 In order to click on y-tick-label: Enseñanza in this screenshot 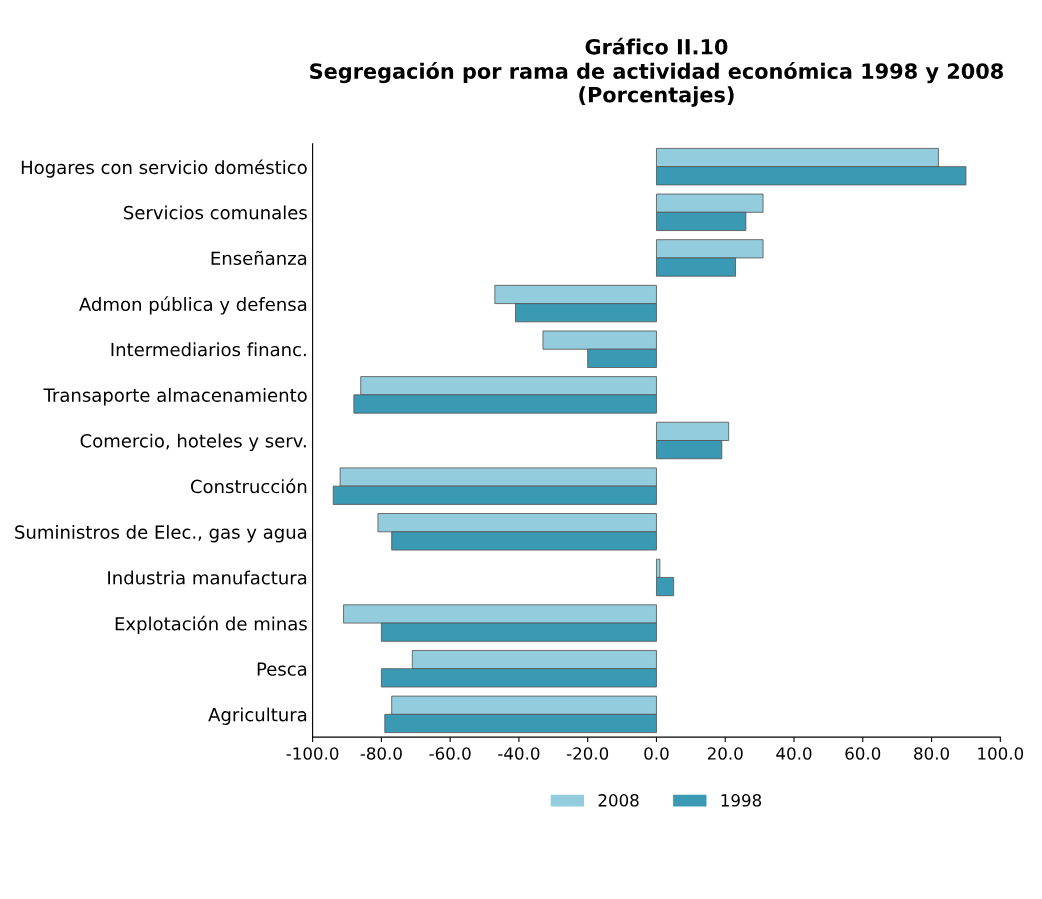, I will do `click(259, 258)`.